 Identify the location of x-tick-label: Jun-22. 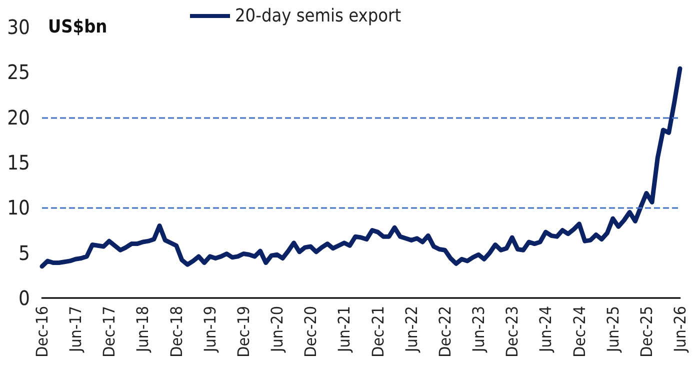
(411, 329).